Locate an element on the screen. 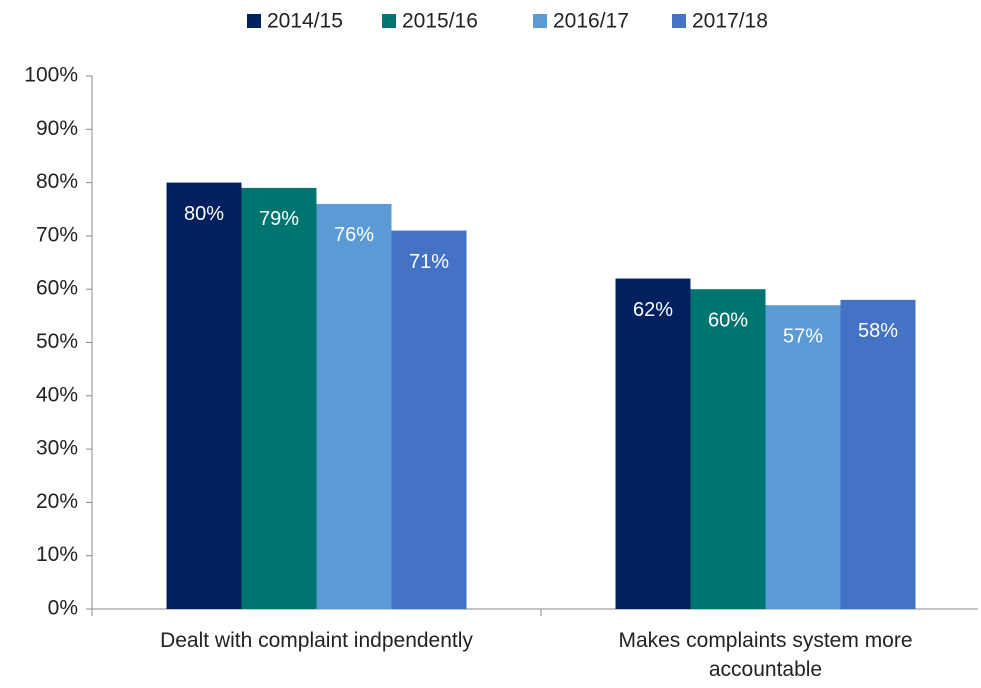 The image size is (981, 688). value-label: 79% is located at coordinates (279, 219).